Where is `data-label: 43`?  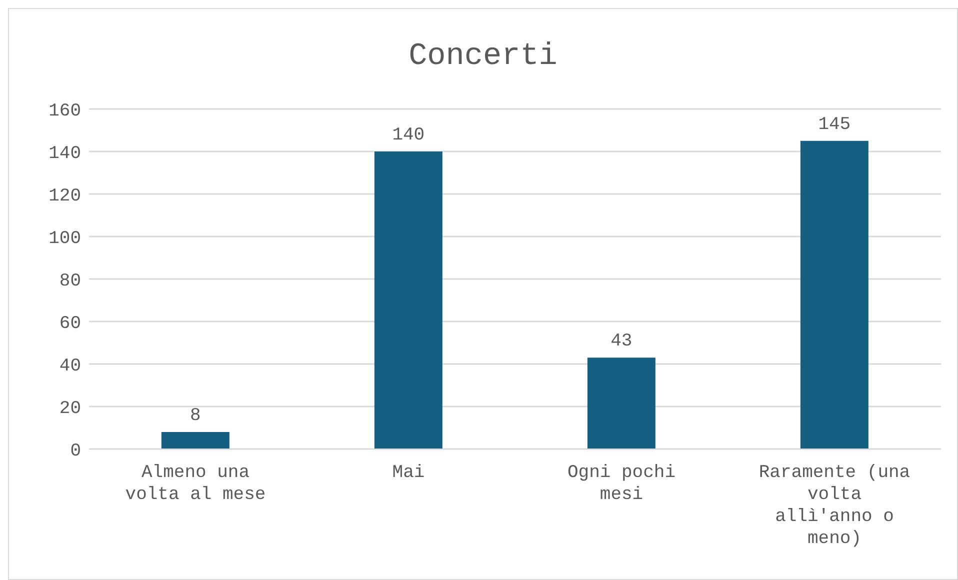
data-label: 43 is located at coordinates (621, 342).